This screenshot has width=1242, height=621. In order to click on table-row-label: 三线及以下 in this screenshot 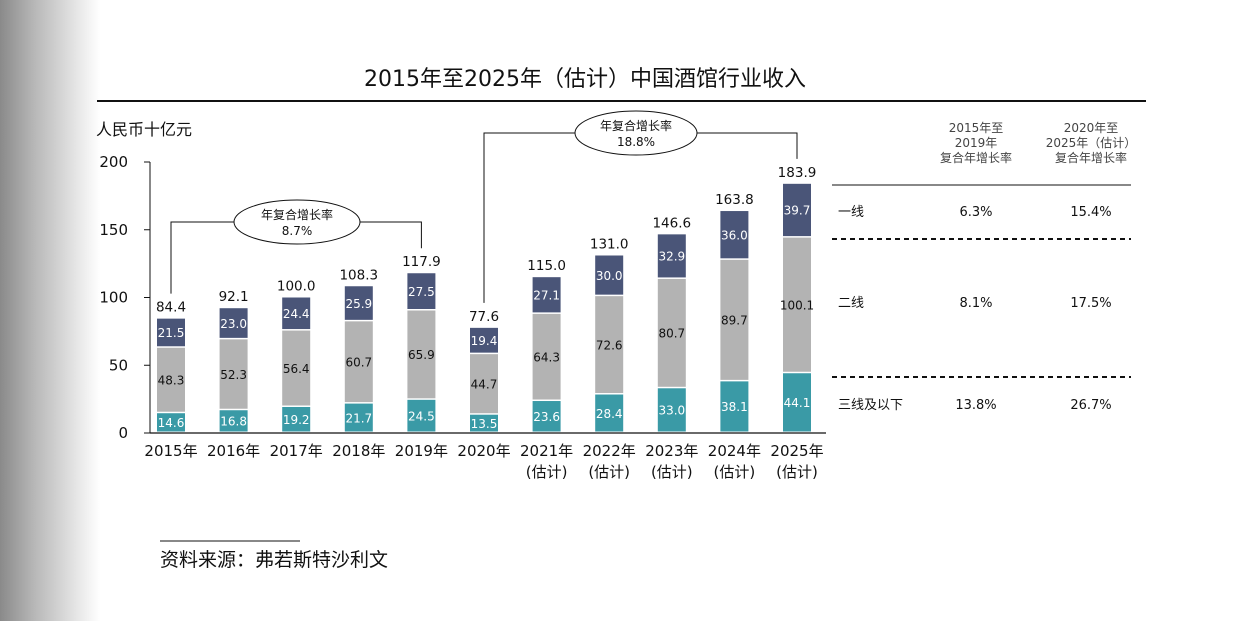, I will do `click(870, 405)`.